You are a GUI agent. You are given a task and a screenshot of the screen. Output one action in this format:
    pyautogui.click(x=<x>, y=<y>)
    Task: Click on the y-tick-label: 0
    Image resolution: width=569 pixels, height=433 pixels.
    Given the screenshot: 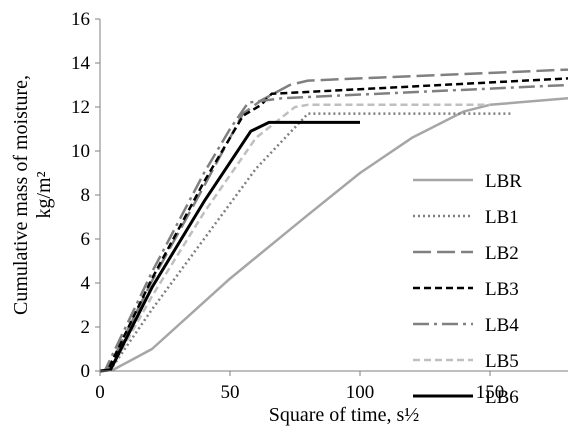 What is the action you would take?
    pyautogui.click(x=86, y=371)
    